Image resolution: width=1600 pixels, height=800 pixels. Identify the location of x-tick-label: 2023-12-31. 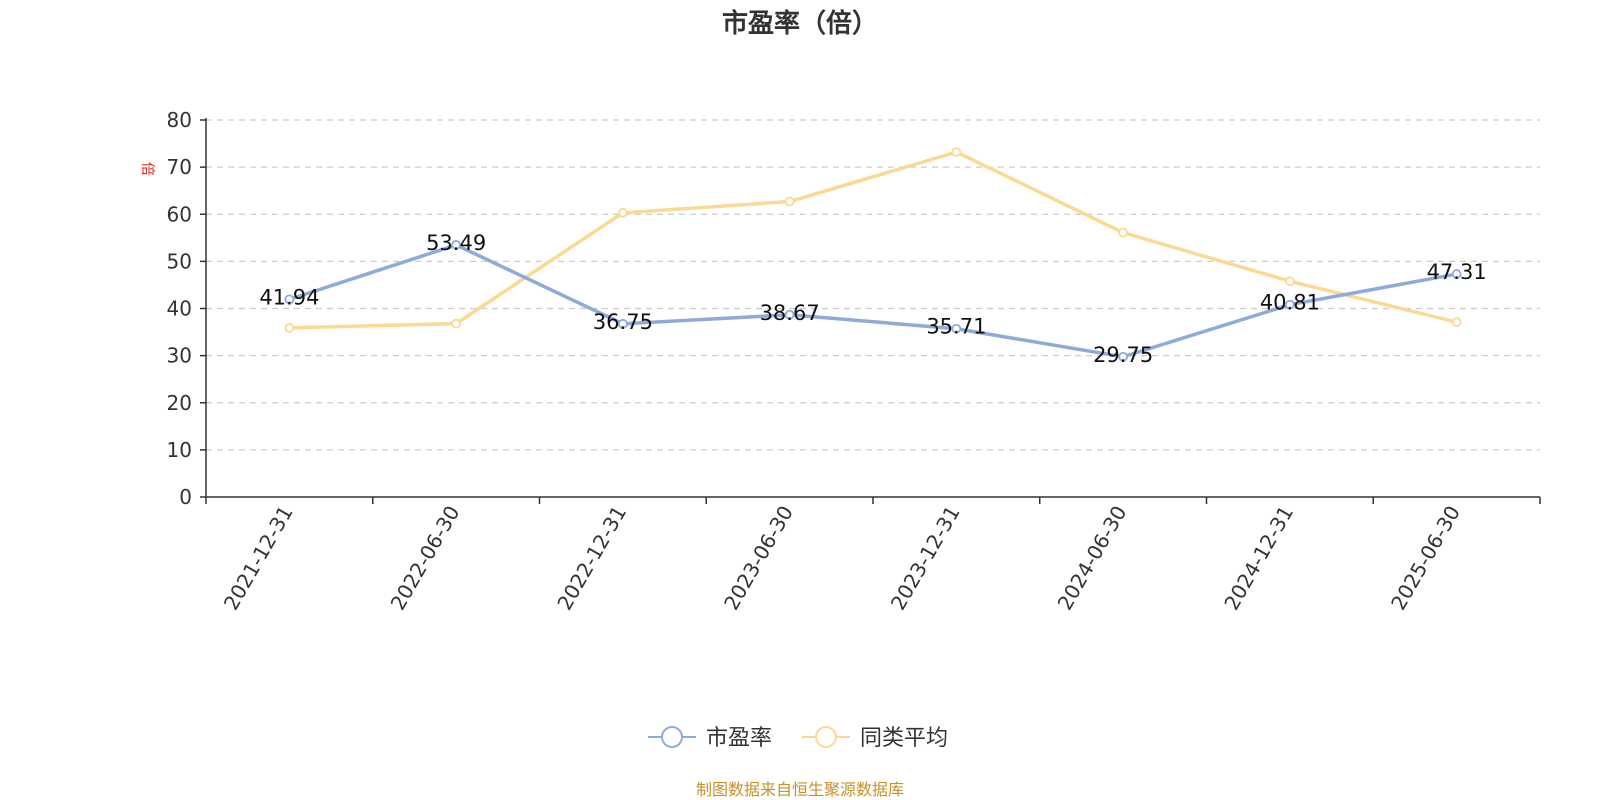
(925, 558).